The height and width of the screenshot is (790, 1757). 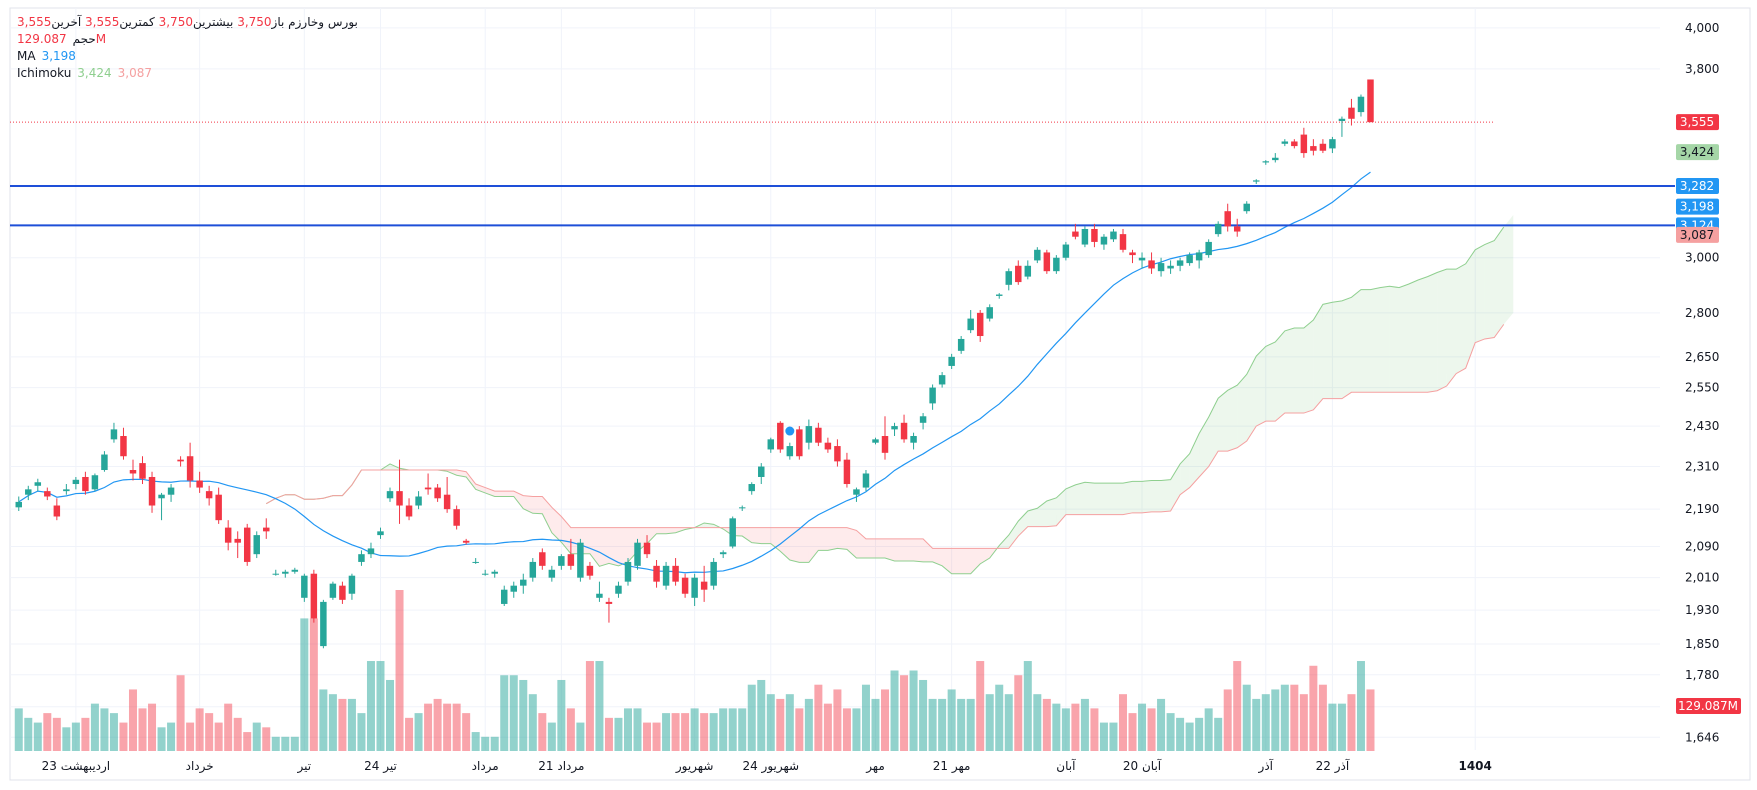 What do you see at coordinates (1702, 644) in the screenshot?
I see `y-tick-label: 1,850` at bounding box center [1702, 644].